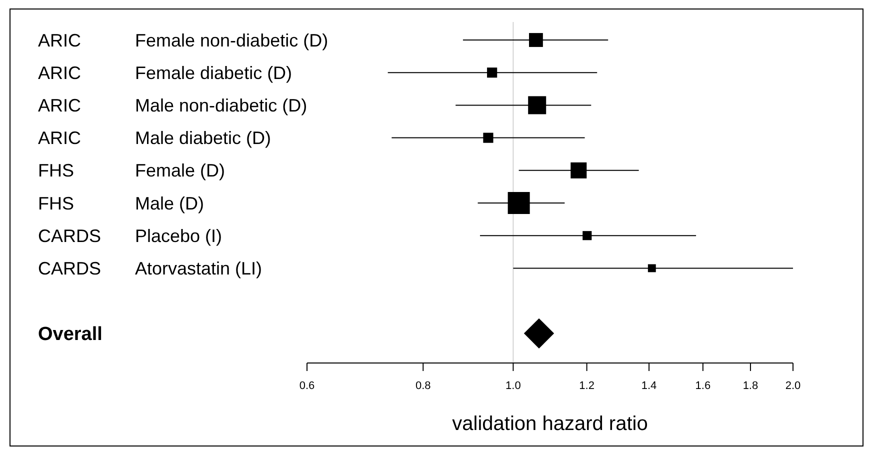 Image resolution: width=875 pixels, height=457 pixels. What do you see at coordinates (180, 170) in the screenshot?
I see `y-tick-label: Female (D)` at bounding box center [180, 170].